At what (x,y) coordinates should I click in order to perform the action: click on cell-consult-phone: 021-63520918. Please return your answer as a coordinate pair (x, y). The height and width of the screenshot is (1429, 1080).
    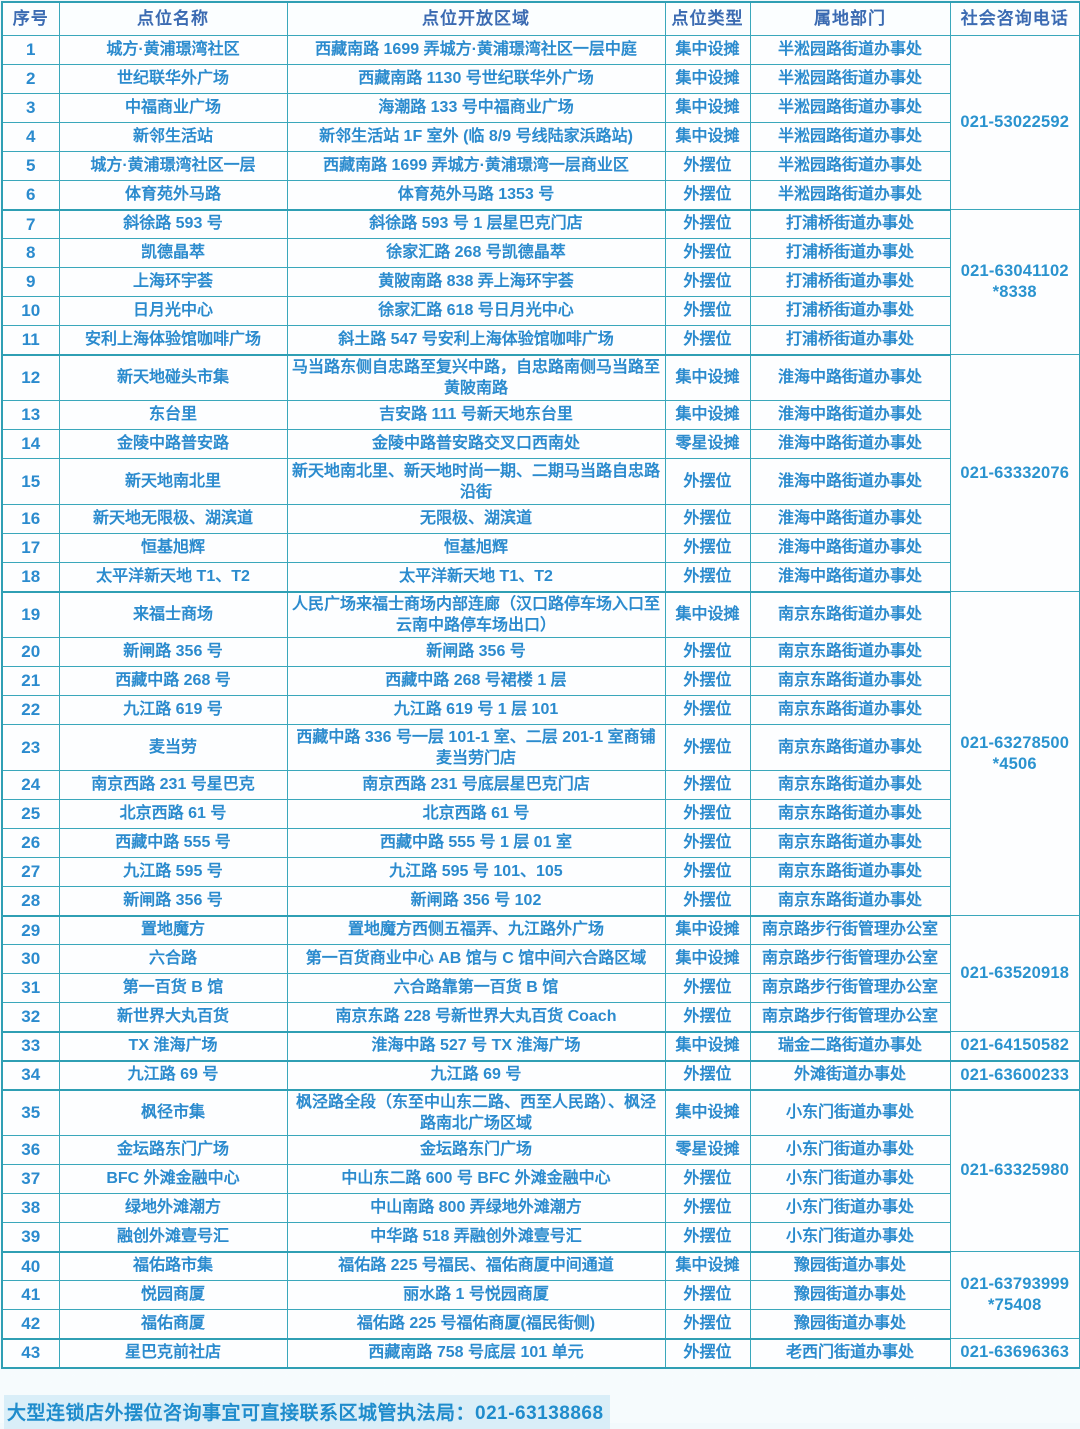
    Looking at the image, I should click on (1014, 973).